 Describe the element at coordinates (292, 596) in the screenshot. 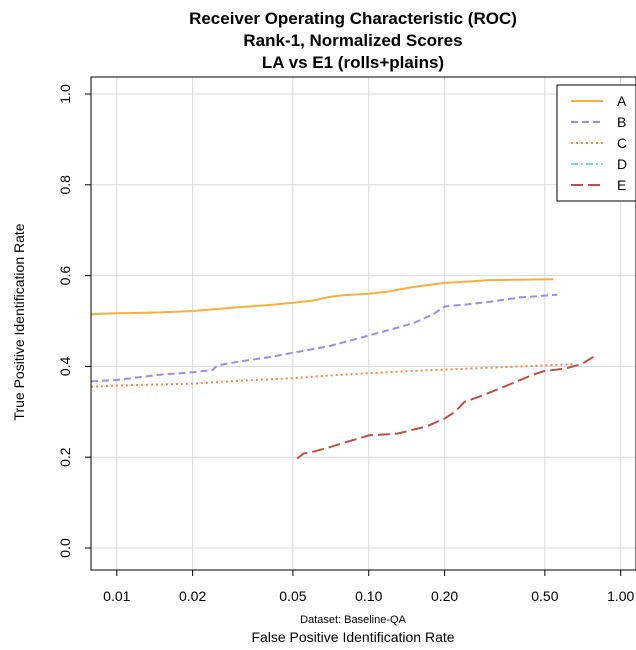

I see `x-tick-label-2: 0.05` at that location.